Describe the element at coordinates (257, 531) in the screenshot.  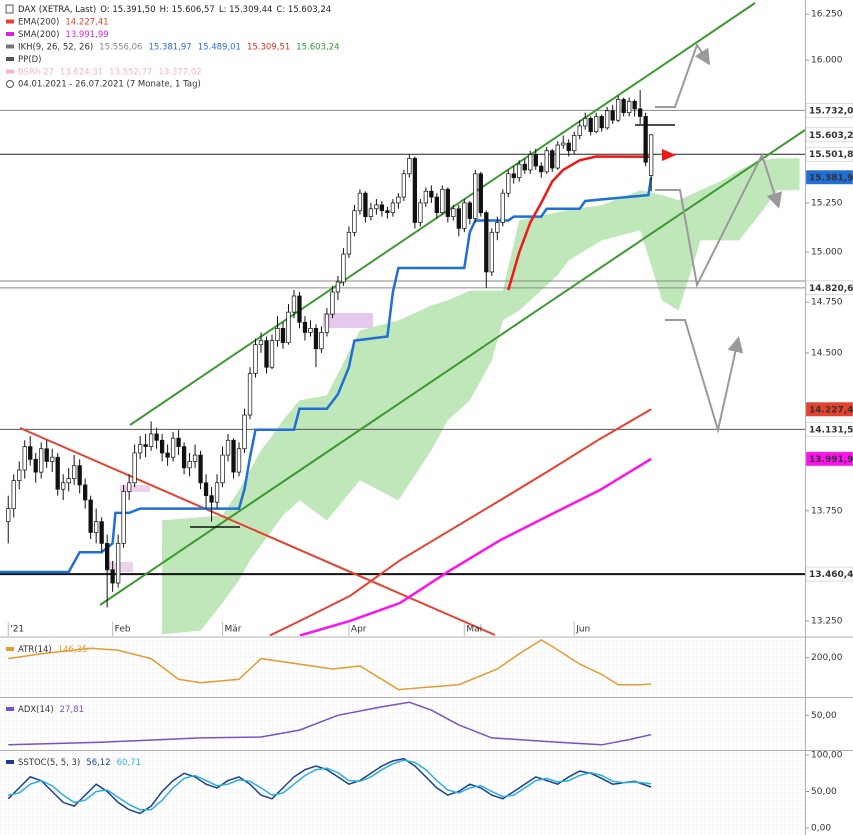
I see `trend-line` at that location.